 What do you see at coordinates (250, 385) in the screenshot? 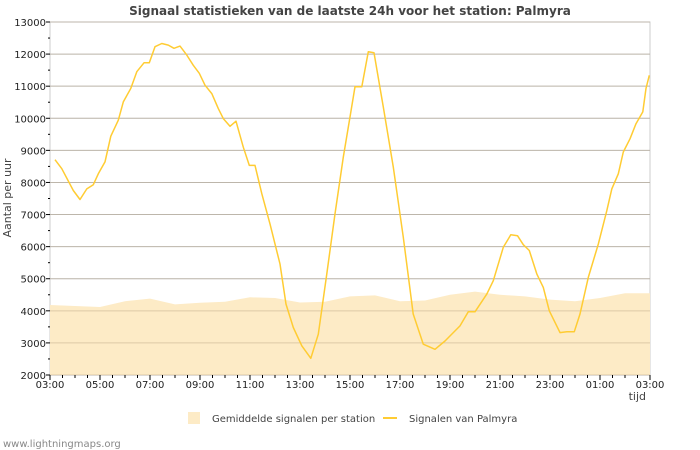
I see `x-tick-label: 11:00` at bounding box center [250, 385].